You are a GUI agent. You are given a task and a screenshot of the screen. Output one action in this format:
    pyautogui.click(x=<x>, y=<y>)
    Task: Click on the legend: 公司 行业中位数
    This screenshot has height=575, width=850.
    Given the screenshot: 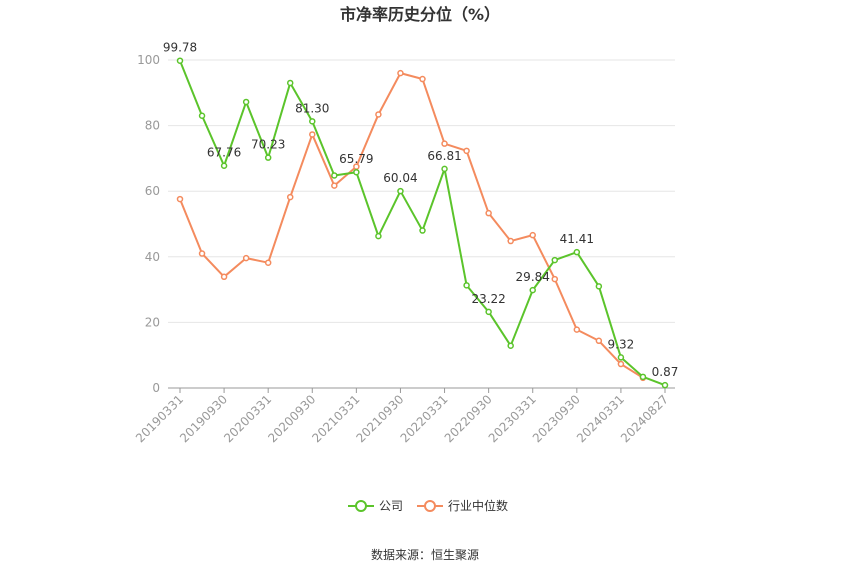 What is the action you would take?
    pyautogui.click(x=428, y=505)
    